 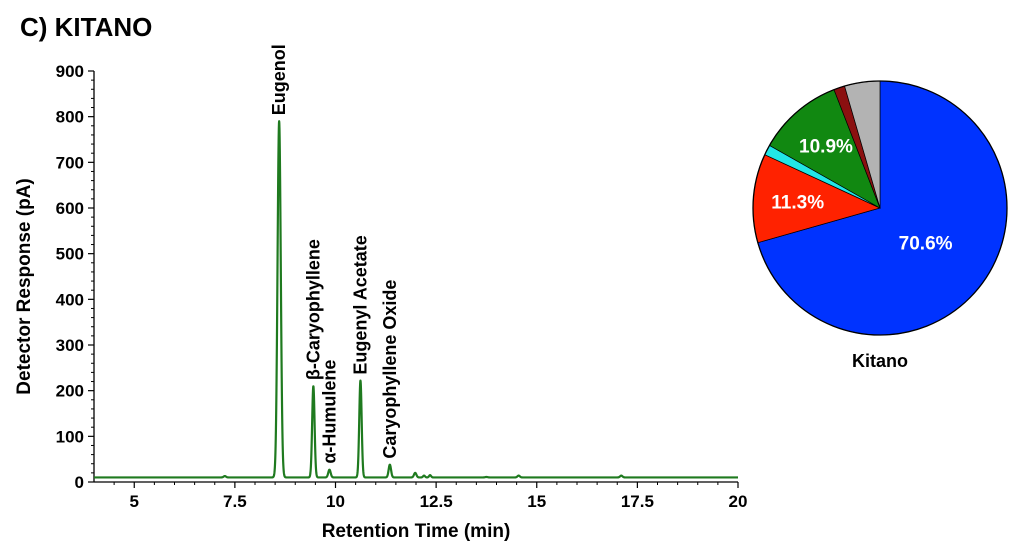 What do you see at coordinates (235, 501) in the screenshot?
I see `x-tick-label: 7.5` at bounding box center [235, 501].